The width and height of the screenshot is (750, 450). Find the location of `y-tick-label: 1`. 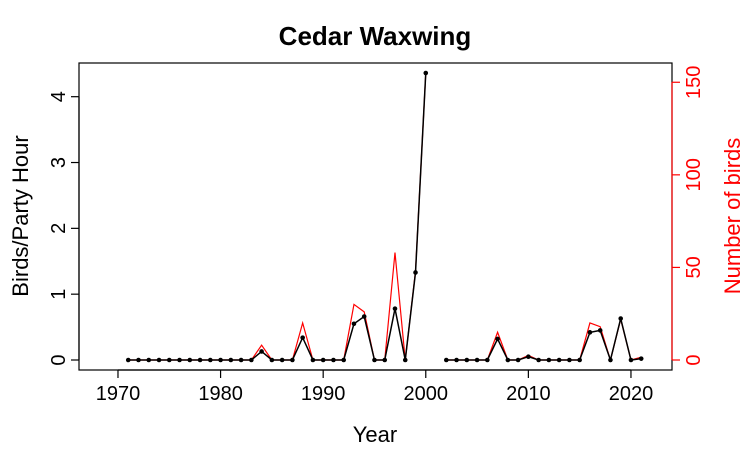

y-tick-label: 1 is located at coordinates (59, 294).